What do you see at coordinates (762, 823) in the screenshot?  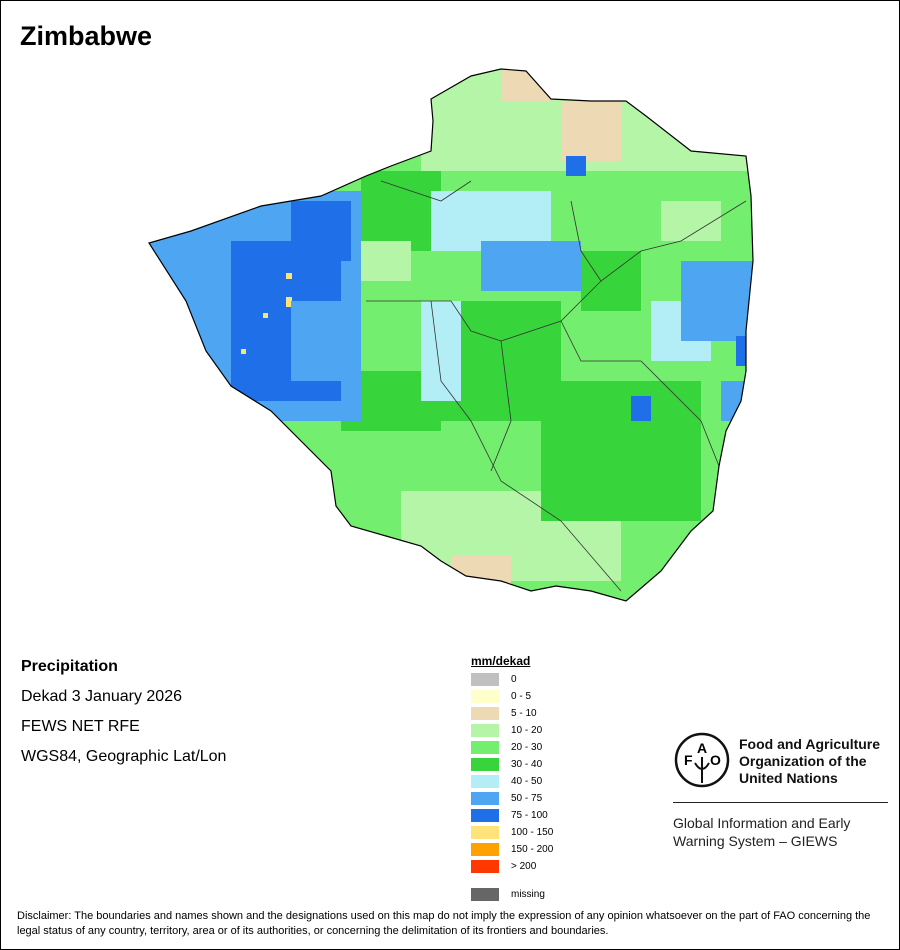 I see `giews-line1: Global Information and Early` at bounding box center [762, 823].